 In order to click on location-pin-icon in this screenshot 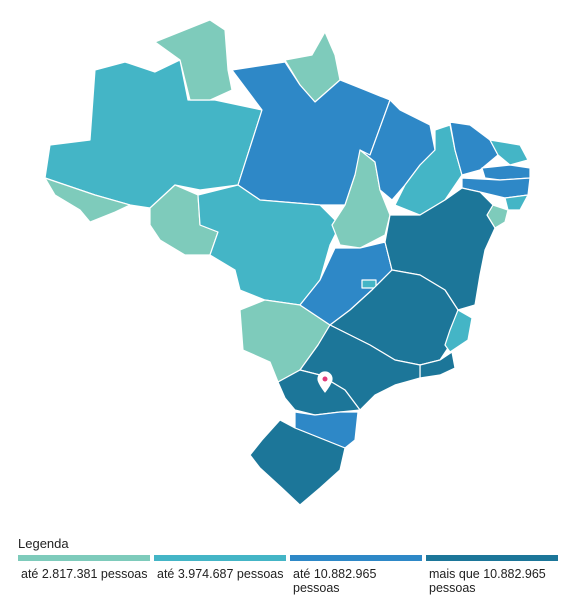, I will do `click(325, 382)`.